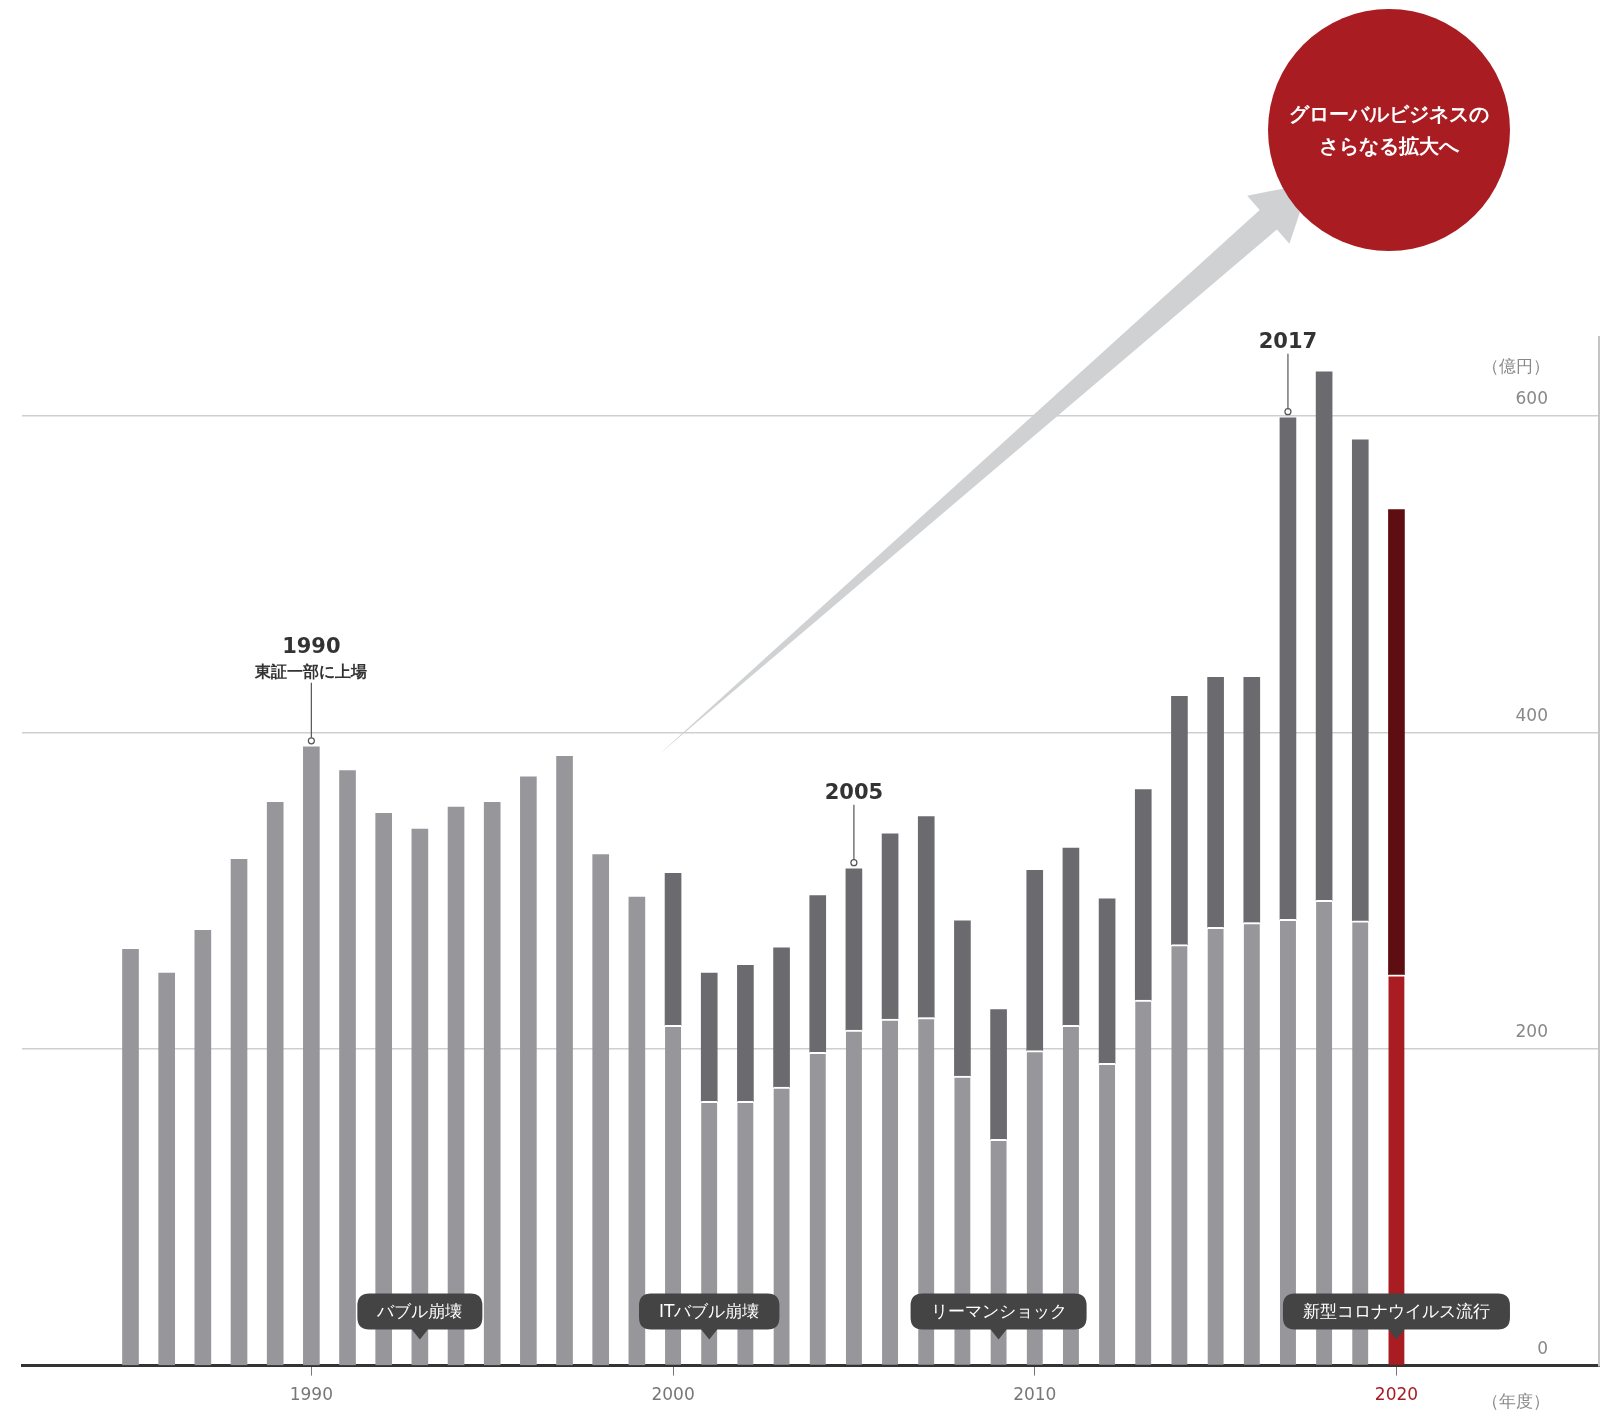 This screenshot has height=1416, width=1601. I want to click on x-tick-label: 2020, so click(1396, 1394).